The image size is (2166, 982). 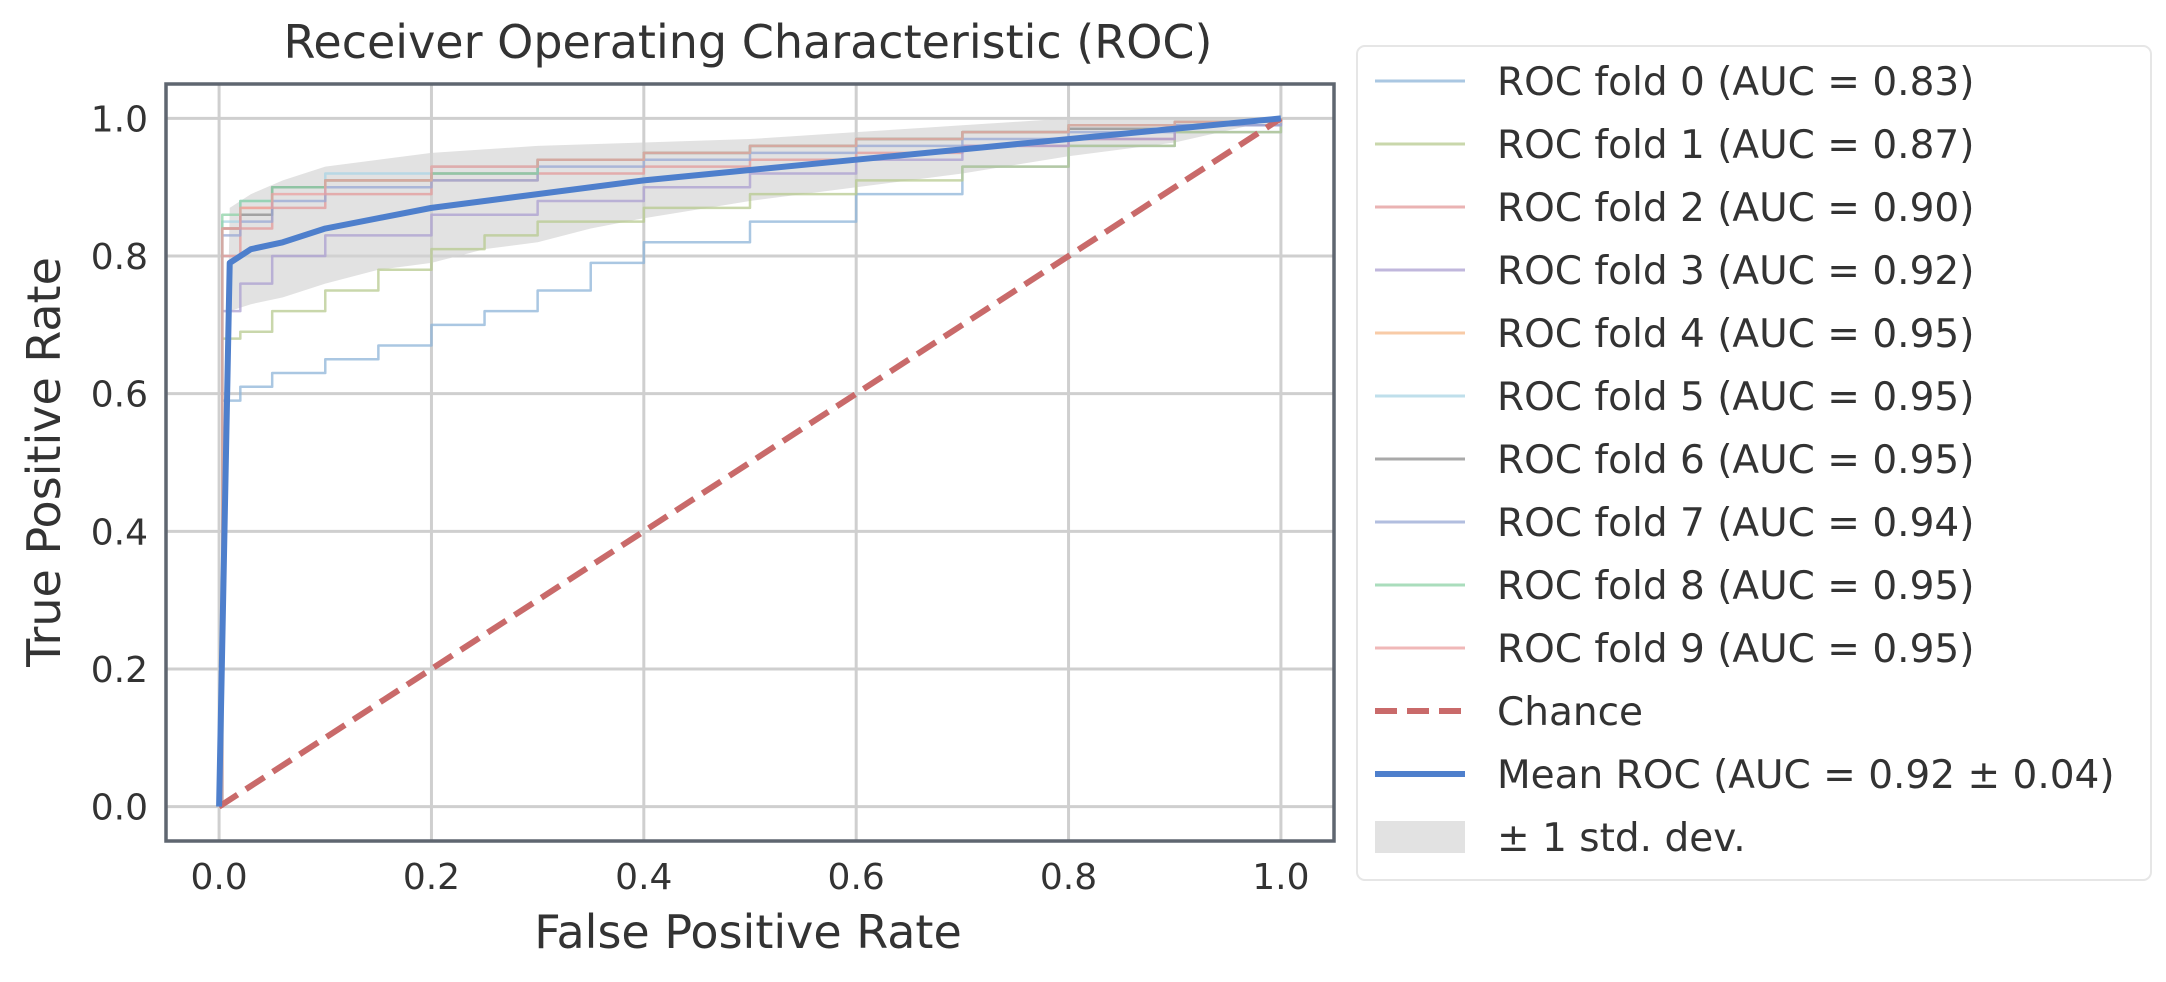 What do you see at coordinates (856, 877) in the screenshot?
I see `x-tick-label: 0.6` at bounding box center [856, 877].